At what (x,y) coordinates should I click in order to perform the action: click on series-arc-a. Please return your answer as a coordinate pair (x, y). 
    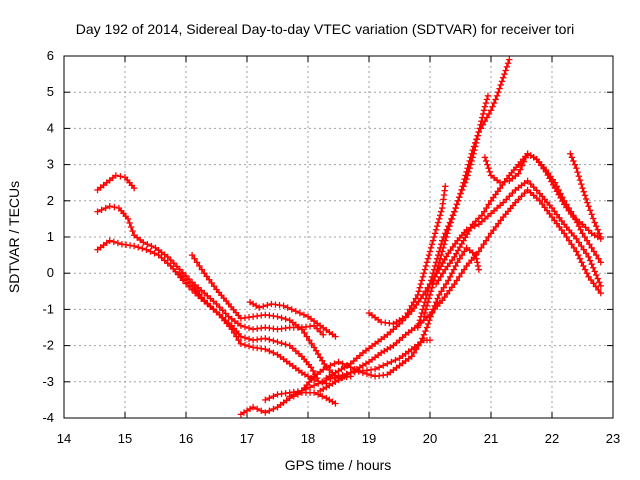
    Looking at the image, I should click on (116, 183).